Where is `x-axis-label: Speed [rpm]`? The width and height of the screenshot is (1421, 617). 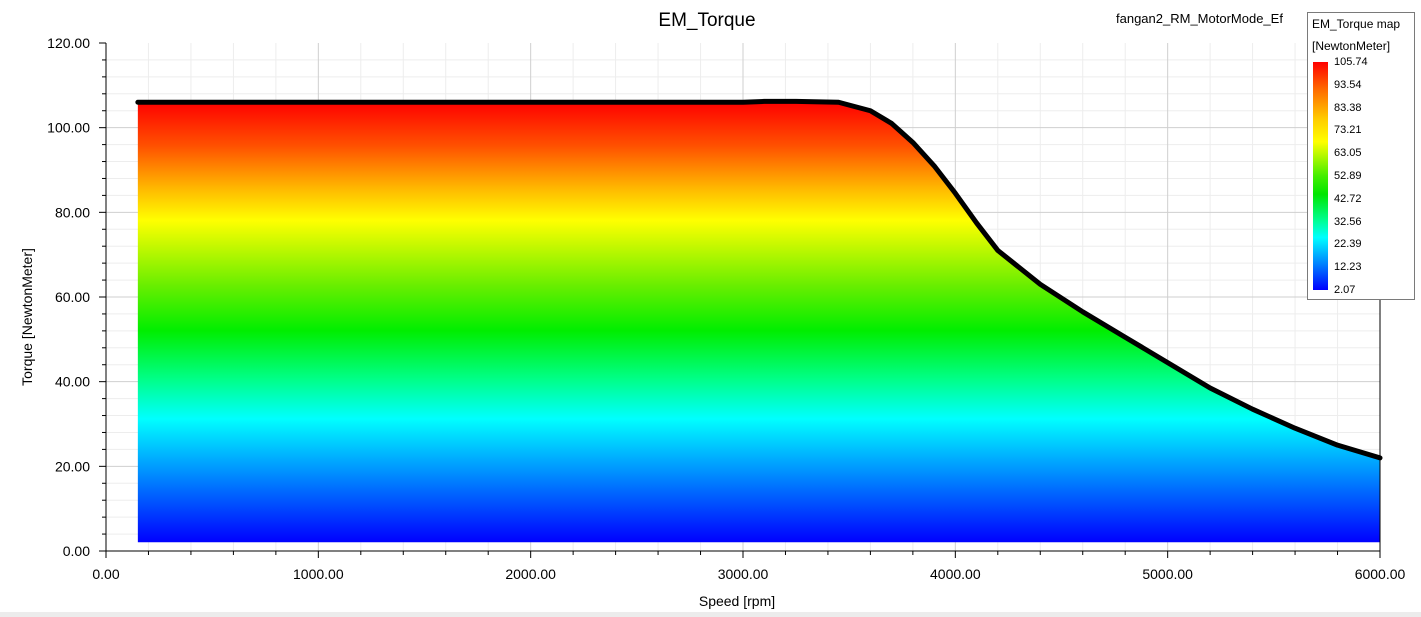 x-axis-label: Speed [rpm] is located at coordinates (737, 601).